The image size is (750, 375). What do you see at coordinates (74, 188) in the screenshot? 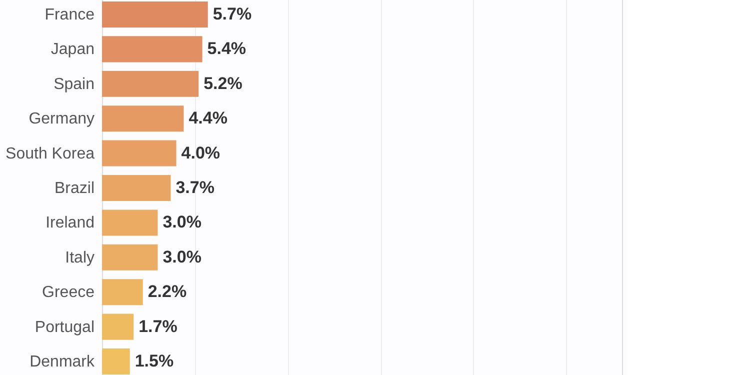
I see `y-tick-label: Brazil` at bounding box center [74, 188].